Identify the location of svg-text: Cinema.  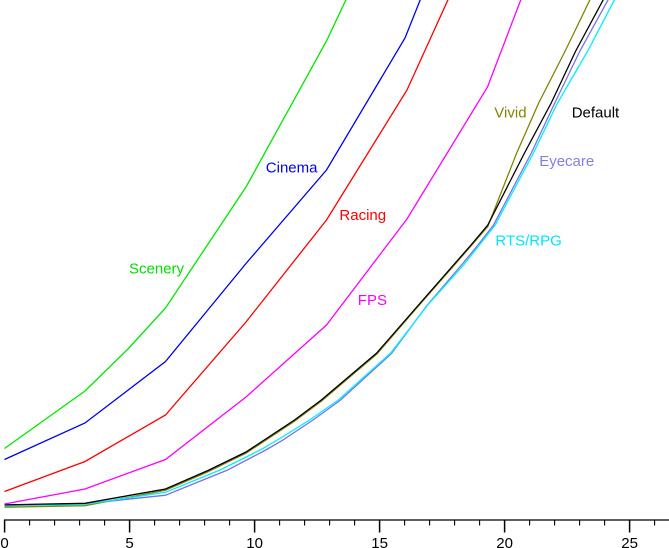
(292, 167).